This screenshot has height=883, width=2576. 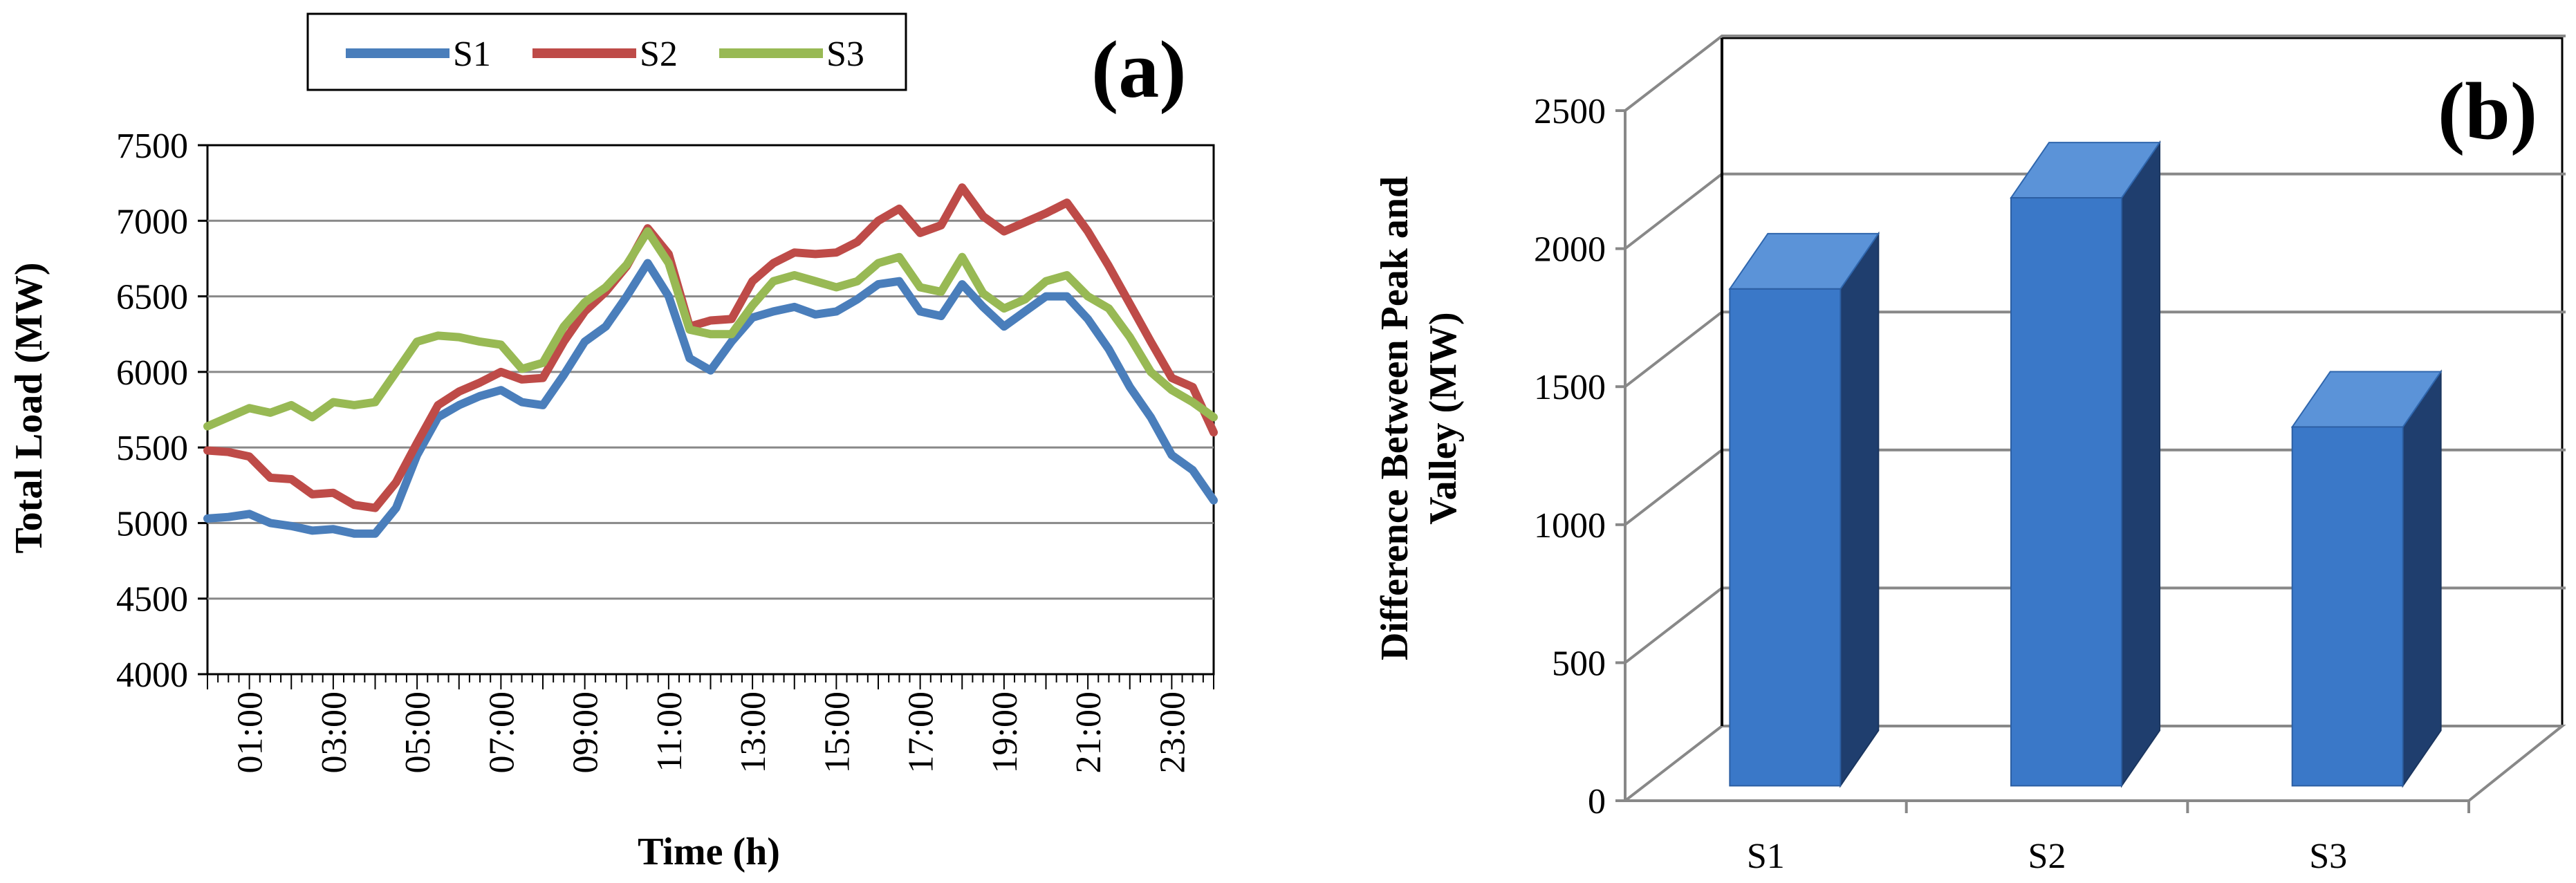 I want to click on gridline, so click(x=2095, y=73).